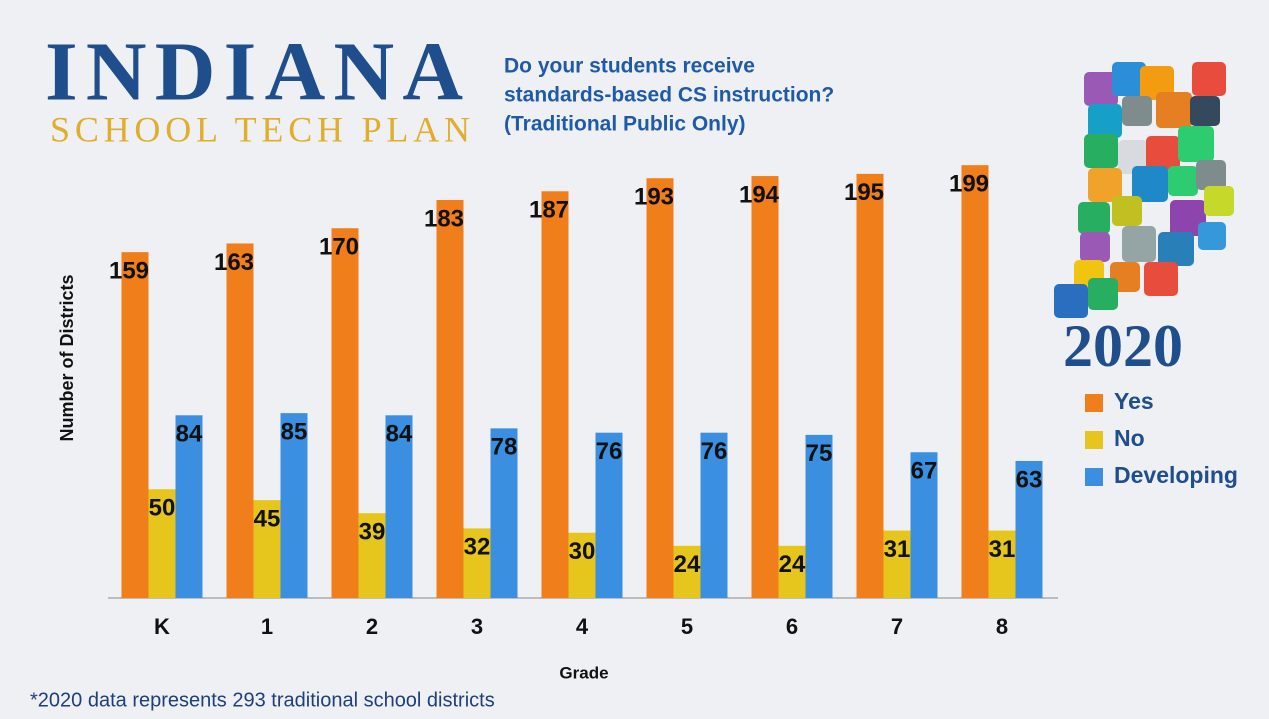 This screenshot has height=719, width=1269. Describe the element at coordinates (924, 471) in the screenshot. I see `data-label: 67` at that location.